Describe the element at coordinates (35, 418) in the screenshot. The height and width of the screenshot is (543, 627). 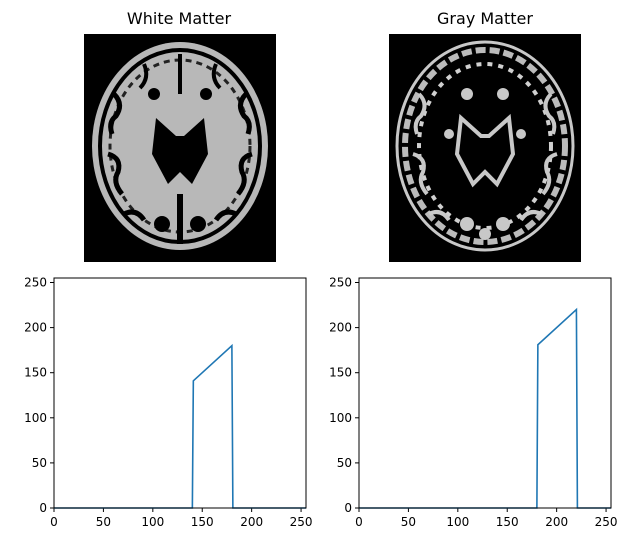
I see `y-tick-label-0-2: 100` at that location.